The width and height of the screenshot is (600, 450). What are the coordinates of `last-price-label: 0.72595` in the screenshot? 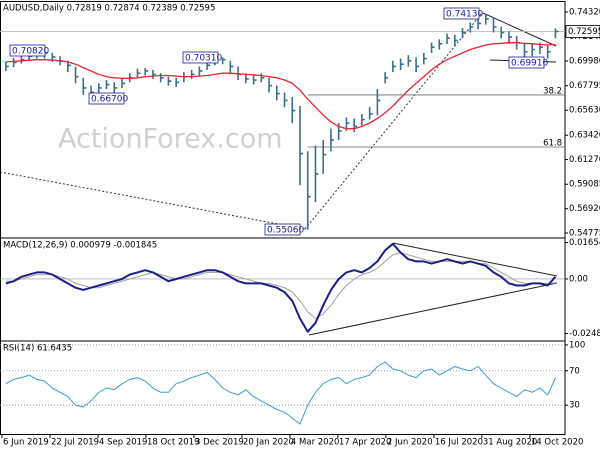 It's located at (584, 32).